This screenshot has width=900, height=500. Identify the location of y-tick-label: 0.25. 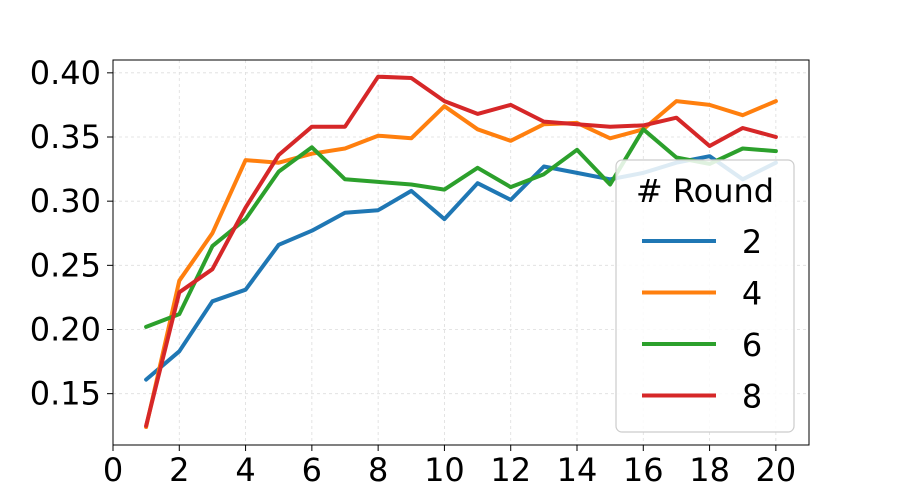
(65, 265).